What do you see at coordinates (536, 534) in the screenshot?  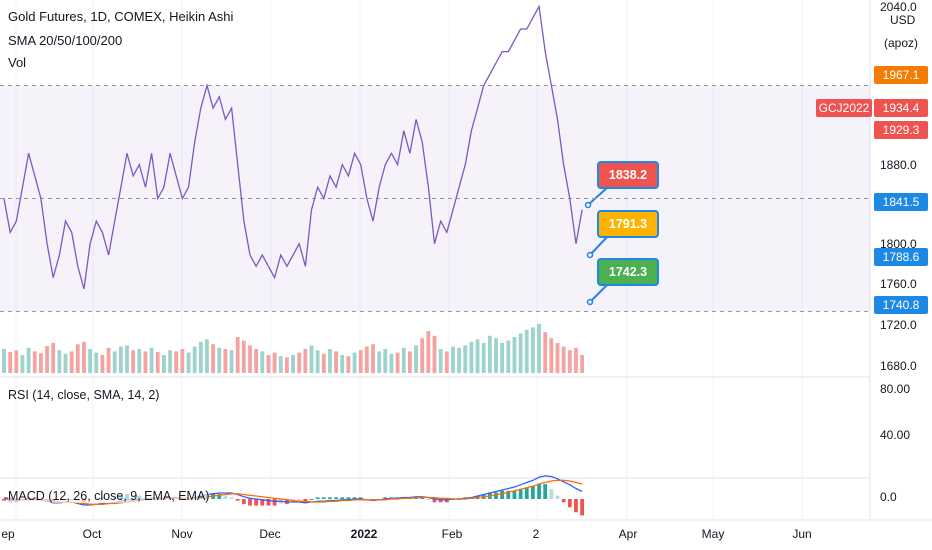 I see `time-tick: 2` at bounding box center [536, 534].